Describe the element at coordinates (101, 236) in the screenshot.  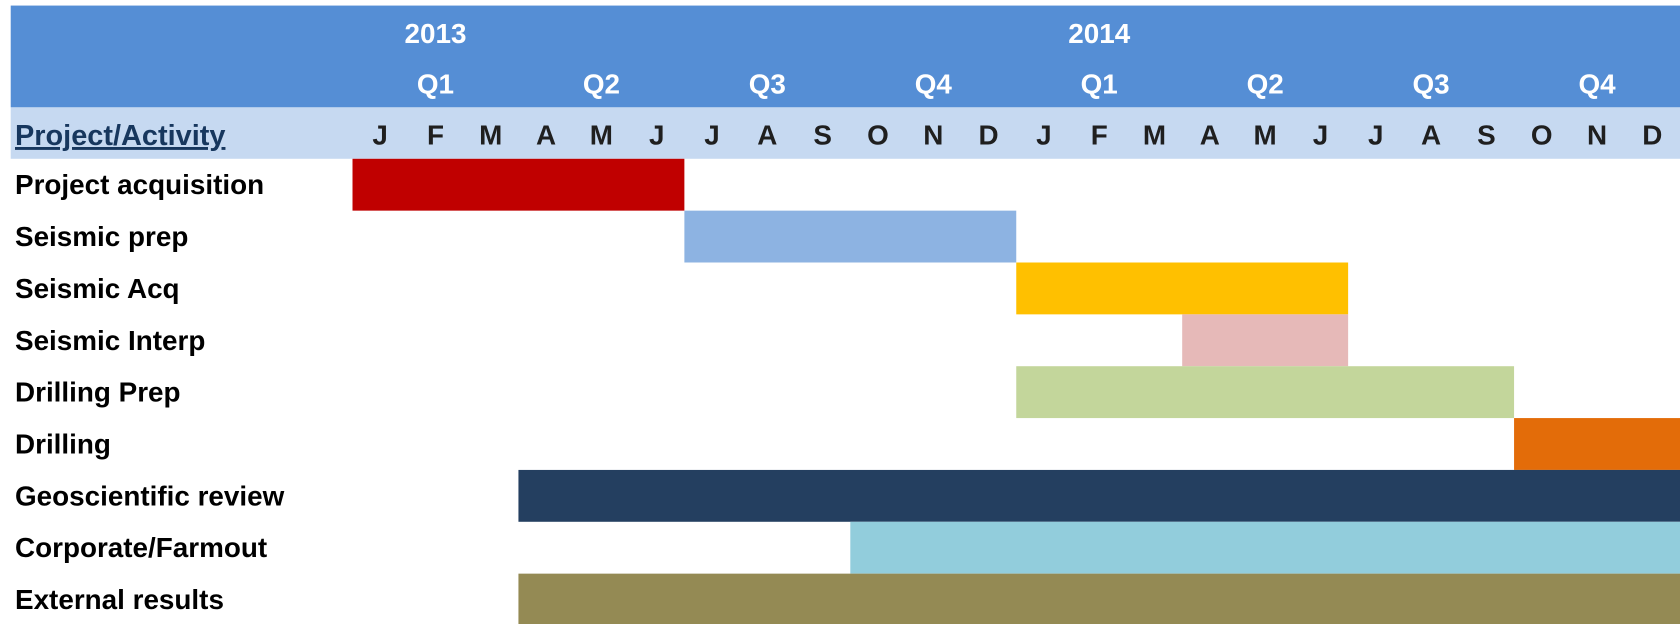
I see `task-name: Seismic prep` at that location.